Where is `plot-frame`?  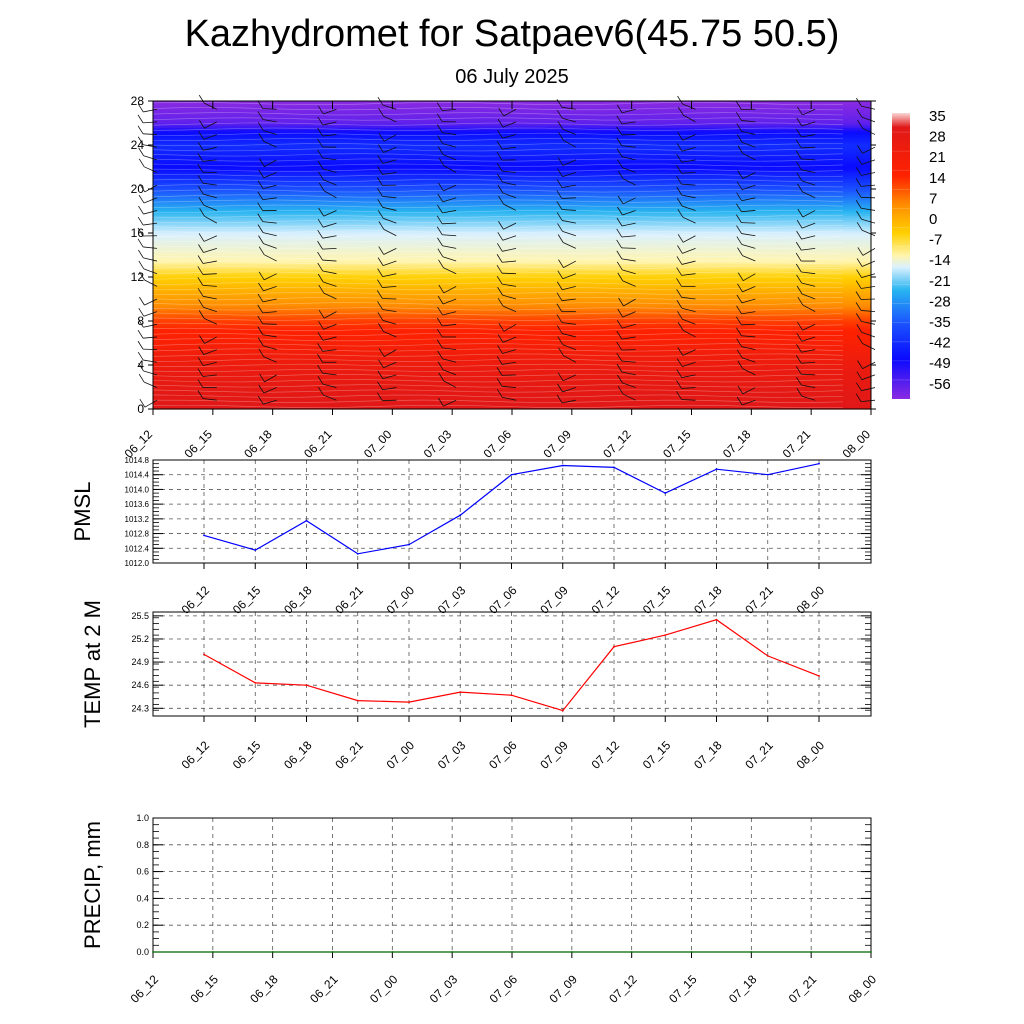
plot-frame is located at coordinates (512, 664).